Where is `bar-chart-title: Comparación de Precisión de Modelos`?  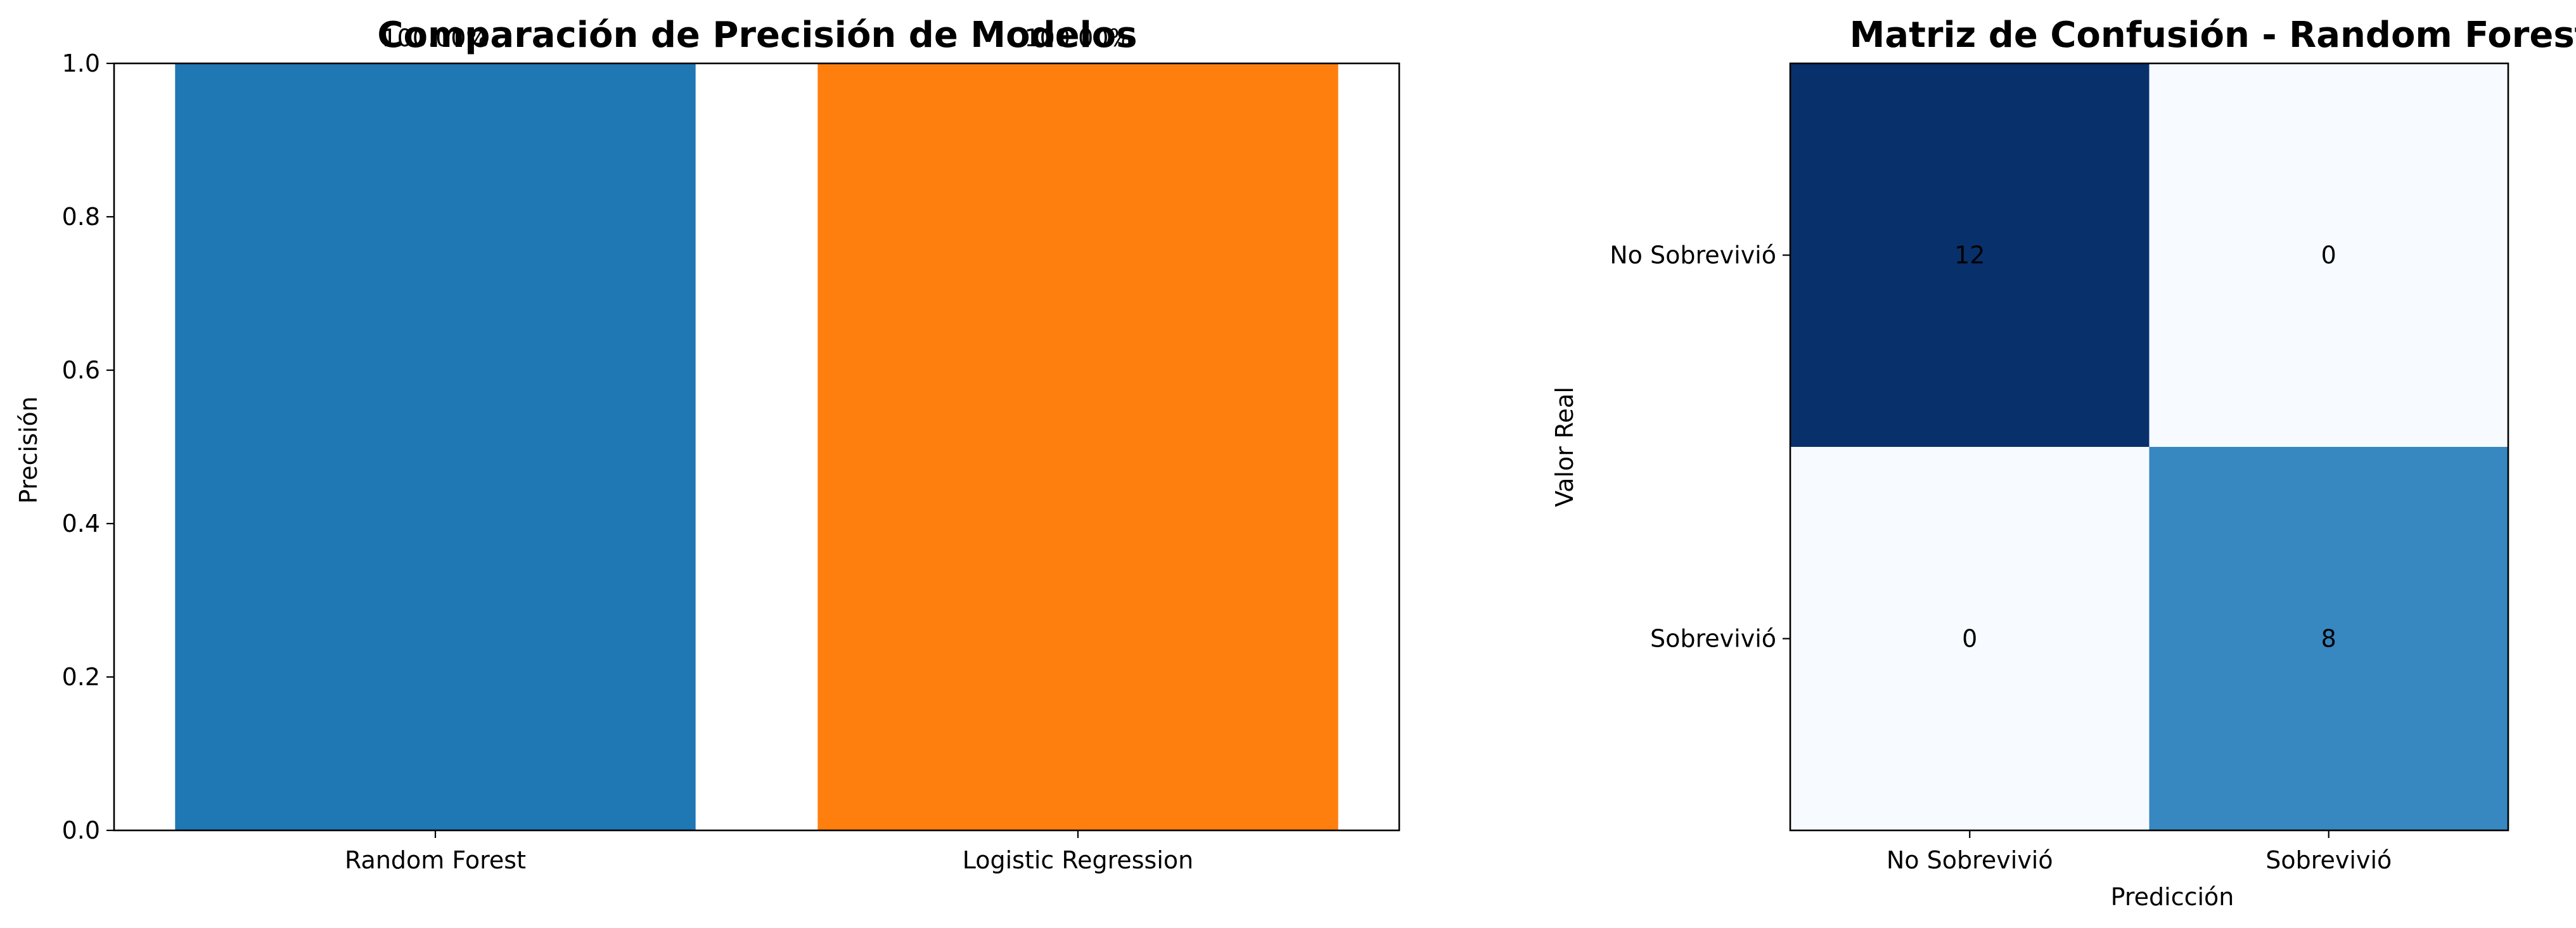
bar-chart-title: Comparación de Precisión de Modelos is located at coordinates (757, 35).